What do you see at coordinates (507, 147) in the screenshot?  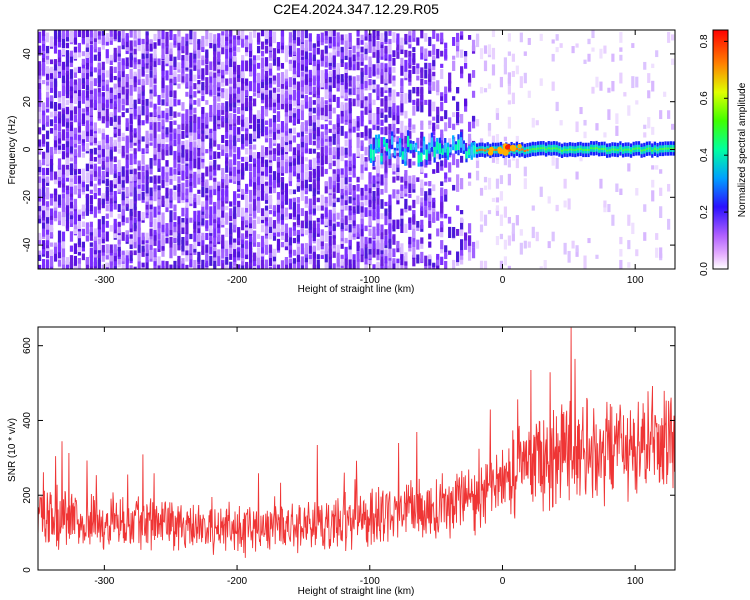 I see `signal-peak` at bounding box center [507, 147].